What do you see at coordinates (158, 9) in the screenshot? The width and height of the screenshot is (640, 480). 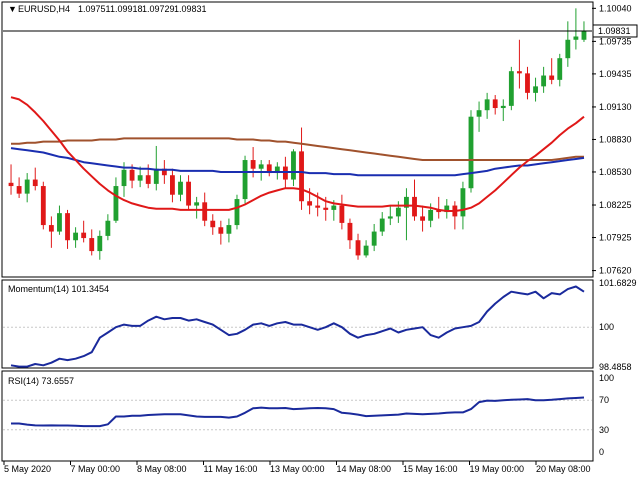 I see `ohlc-low: 1.09729` at bounding box center [158, 9].